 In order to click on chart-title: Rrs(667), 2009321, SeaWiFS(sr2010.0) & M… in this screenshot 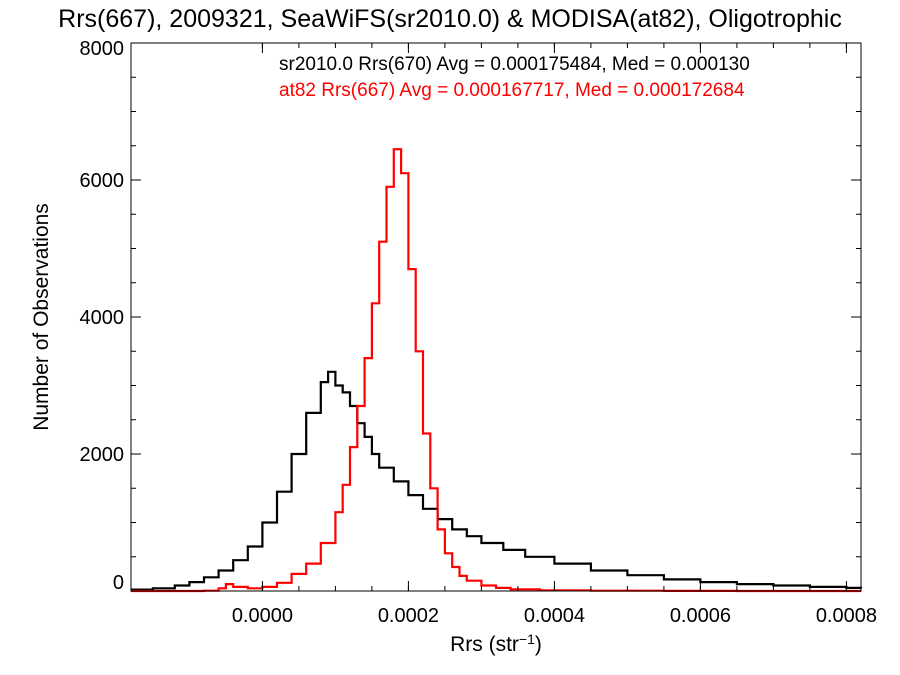, I will do `click(450, 19)`.